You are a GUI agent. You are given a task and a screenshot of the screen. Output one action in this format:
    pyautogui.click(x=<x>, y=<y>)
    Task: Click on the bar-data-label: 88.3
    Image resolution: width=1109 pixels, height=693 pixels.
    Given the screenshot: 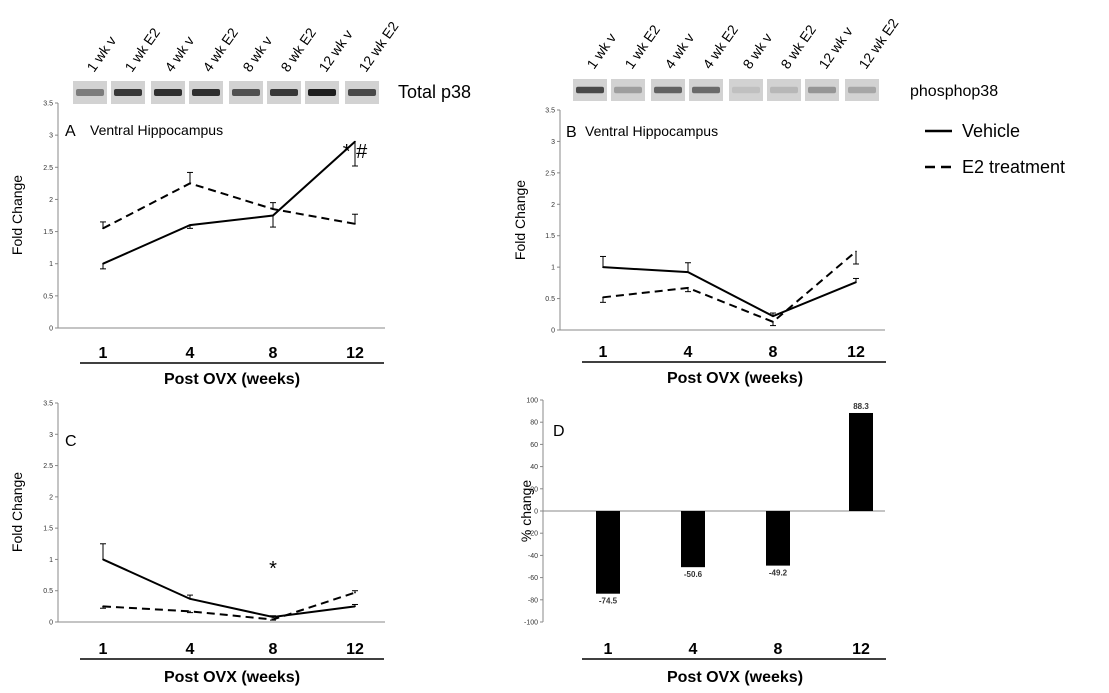 What is the action you would take?
    pyautogui.click(x=861, y=406)
    